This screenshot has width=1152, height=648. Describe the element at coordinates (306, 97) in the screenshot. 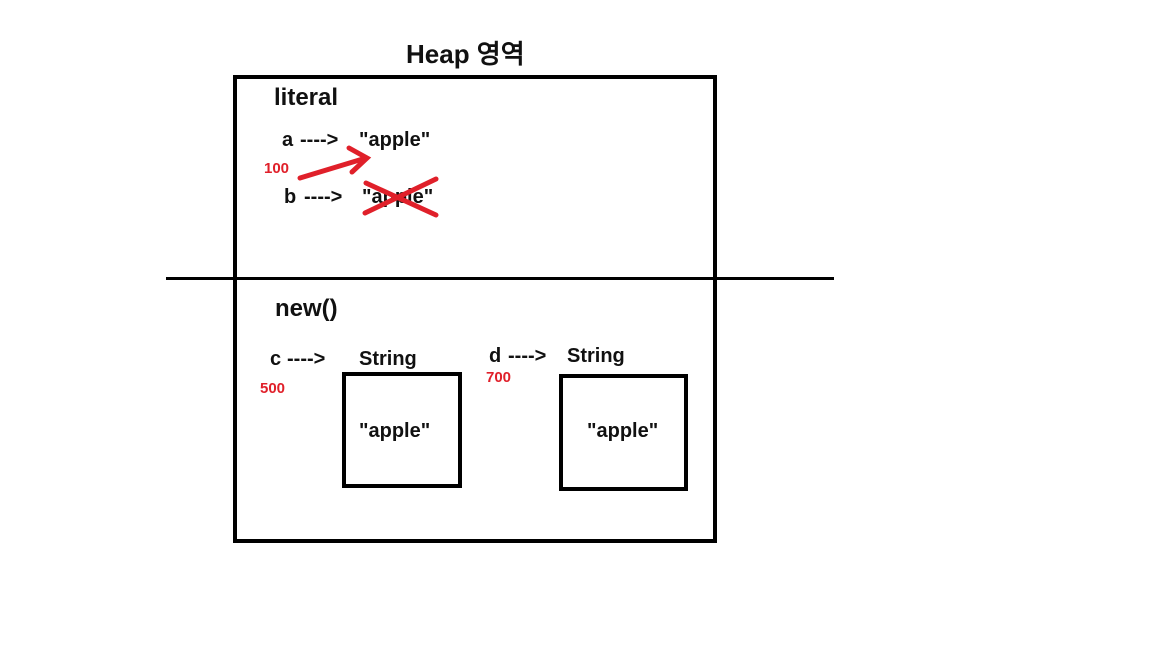

I see `literal-section-heading: literal` at that location.